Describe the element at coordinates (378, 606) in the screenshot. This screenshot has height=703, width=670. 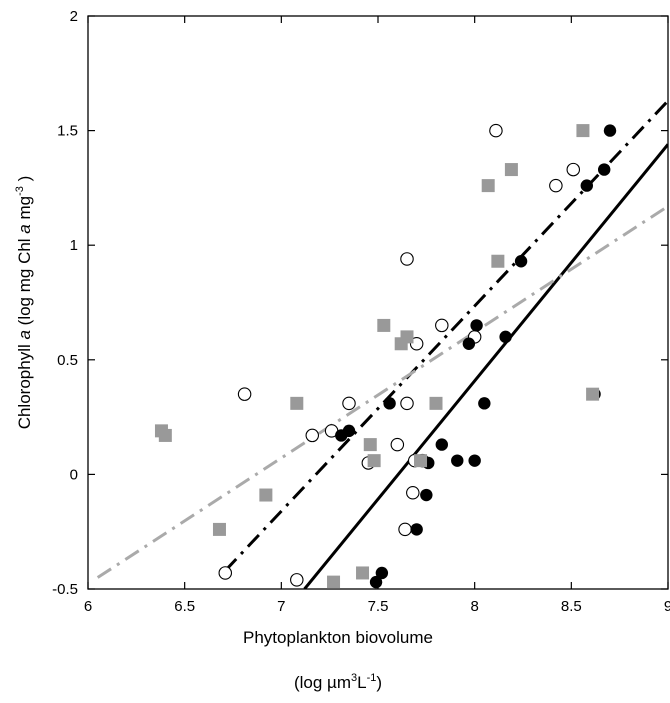
I see `x-tick-label: 7.5` at that location.